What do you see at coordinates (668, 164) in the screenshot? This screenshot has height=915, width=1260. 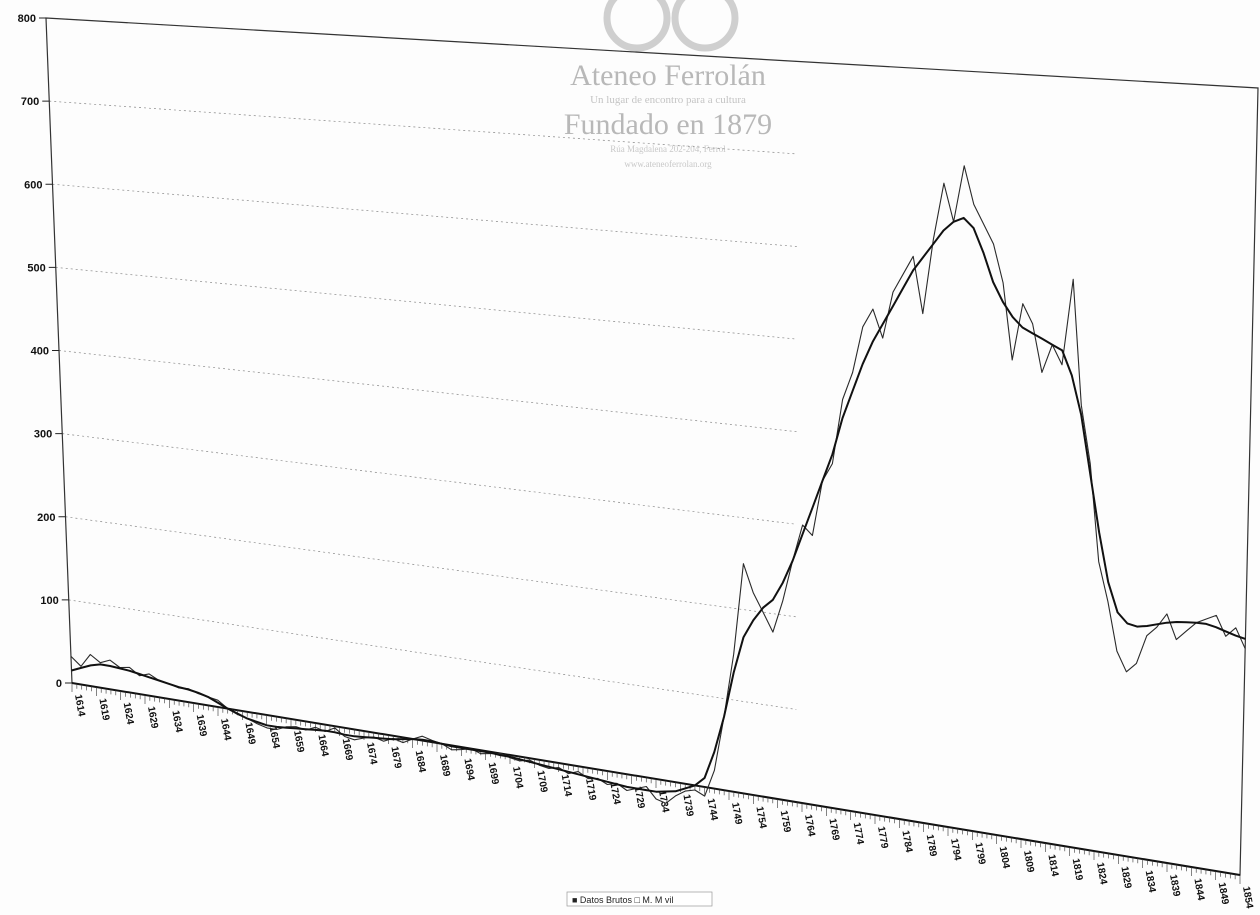 I see `watermark-line5: www.ateneoferrolan.org` at bounding box center [668, 164].